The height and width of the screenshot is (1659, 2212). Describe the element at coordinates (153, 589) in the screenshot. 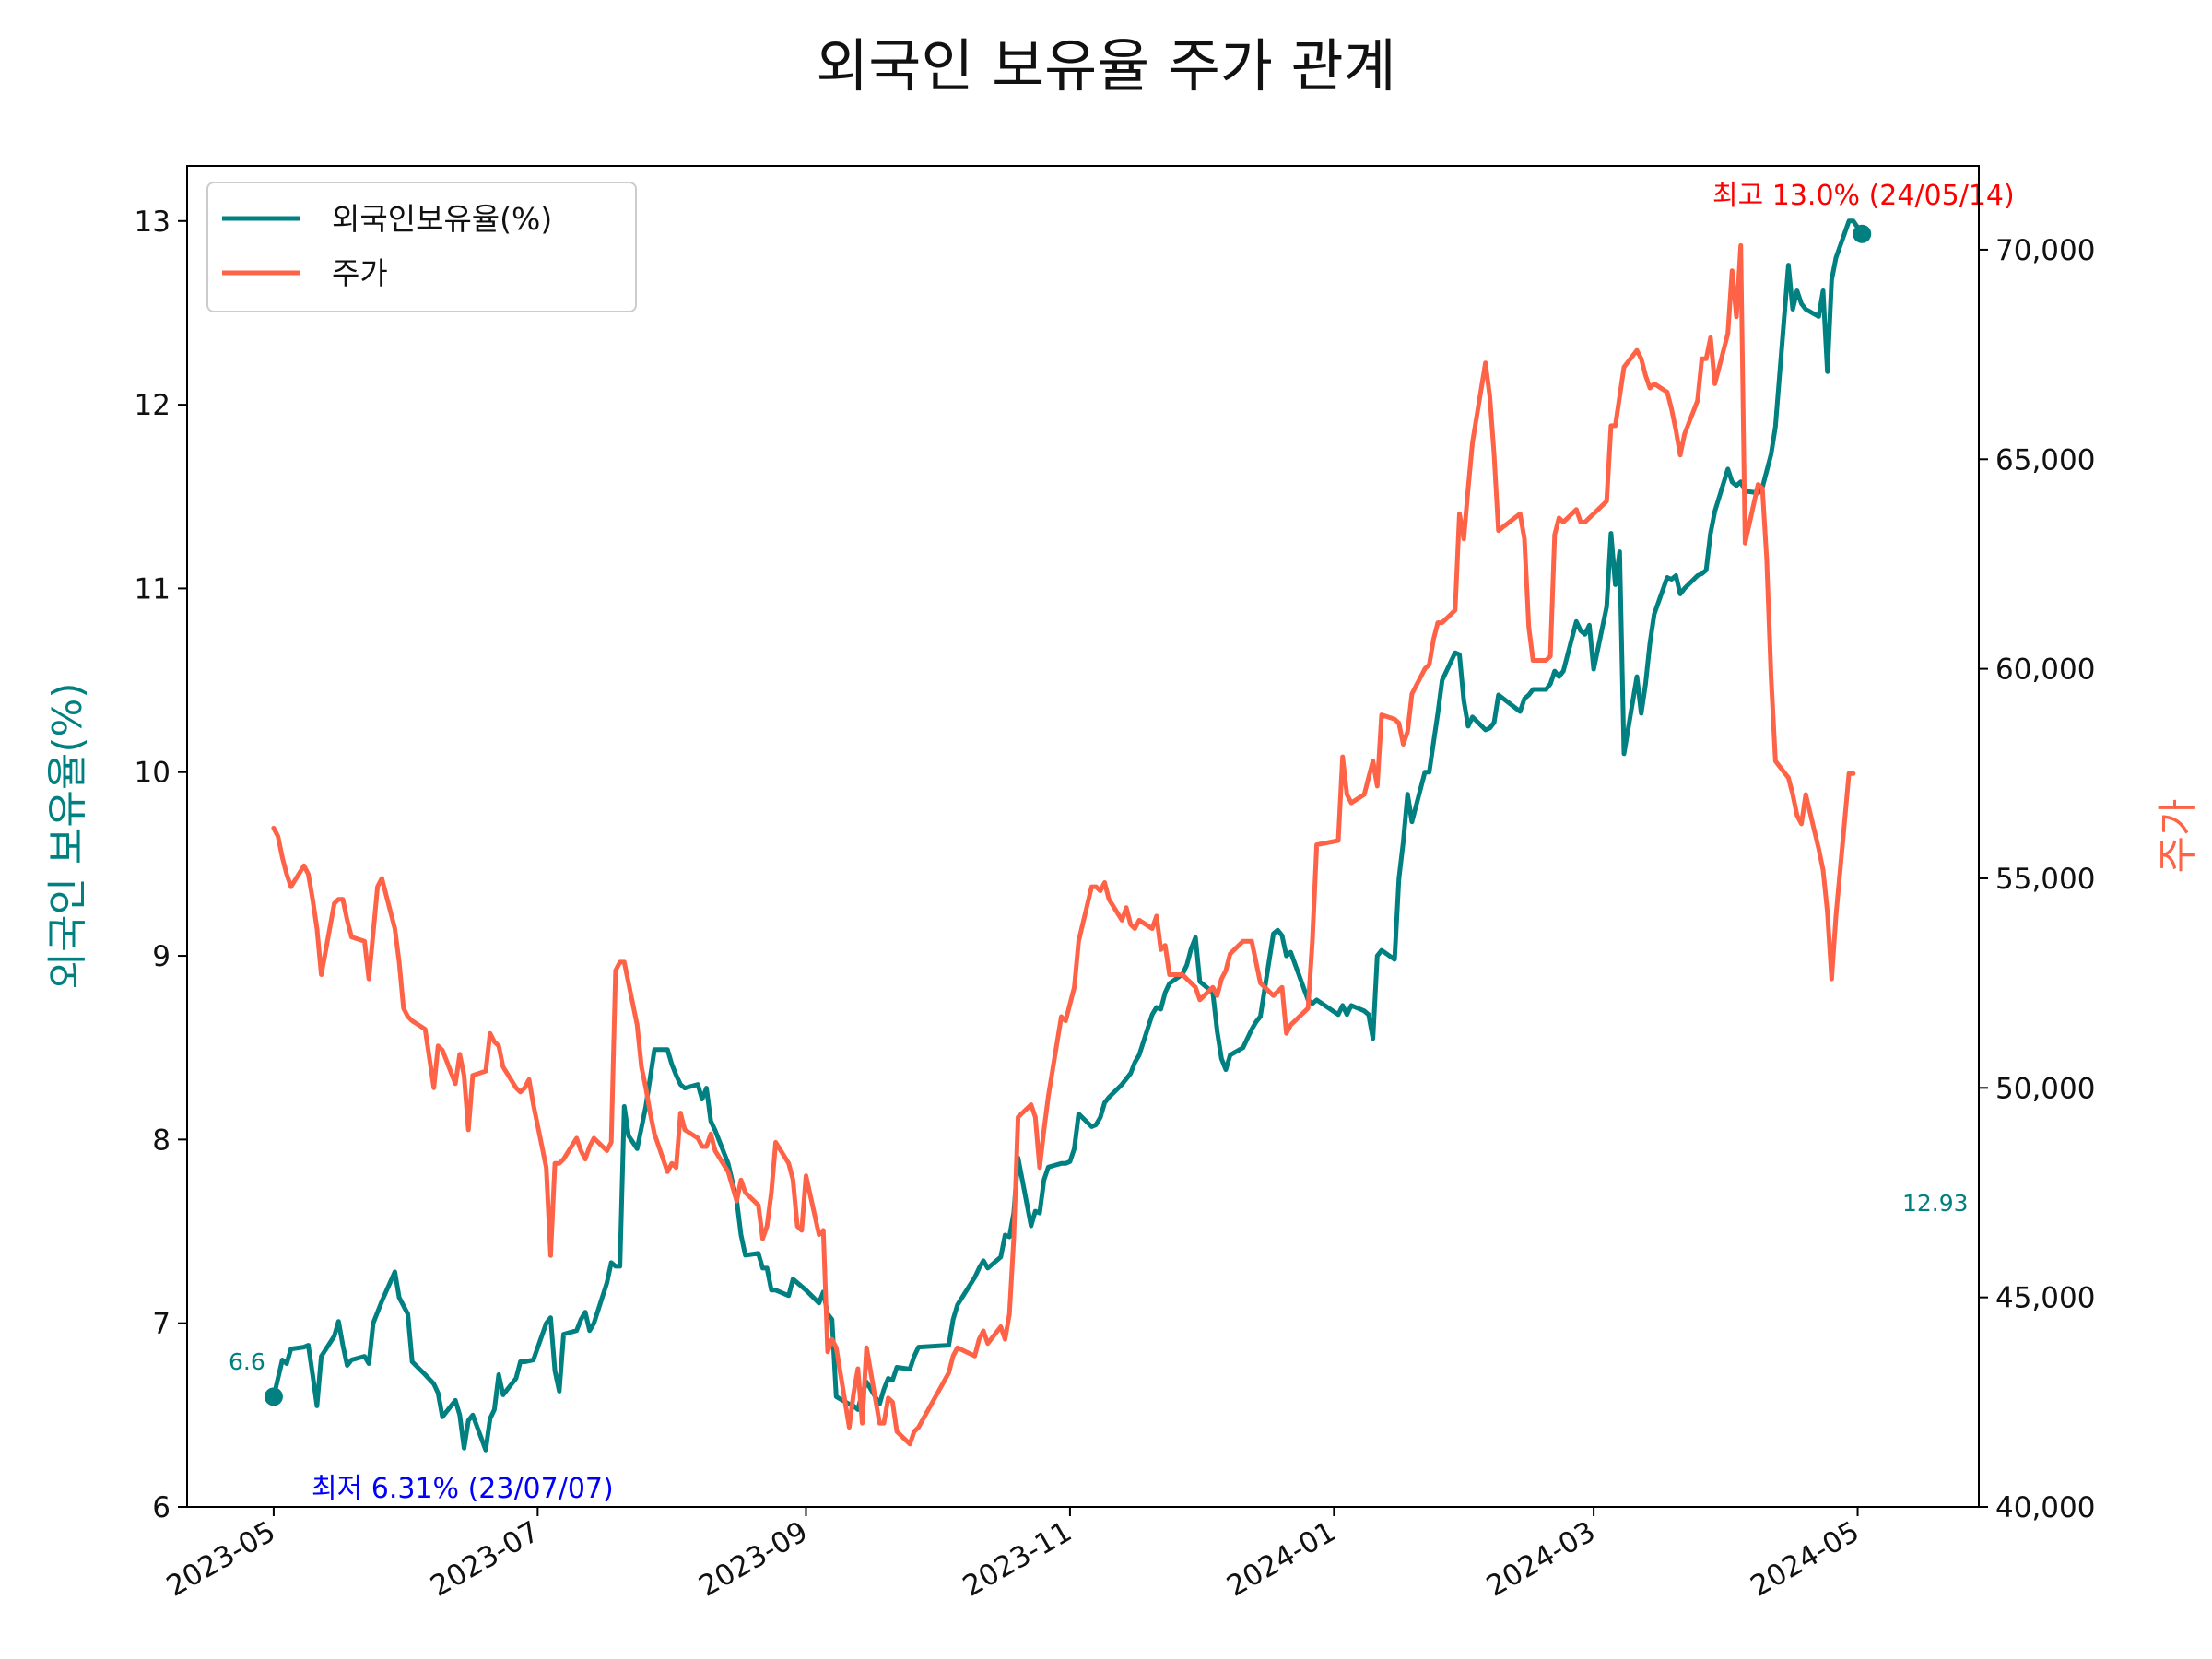

I see `left-y-tick-label: 11` at that location.